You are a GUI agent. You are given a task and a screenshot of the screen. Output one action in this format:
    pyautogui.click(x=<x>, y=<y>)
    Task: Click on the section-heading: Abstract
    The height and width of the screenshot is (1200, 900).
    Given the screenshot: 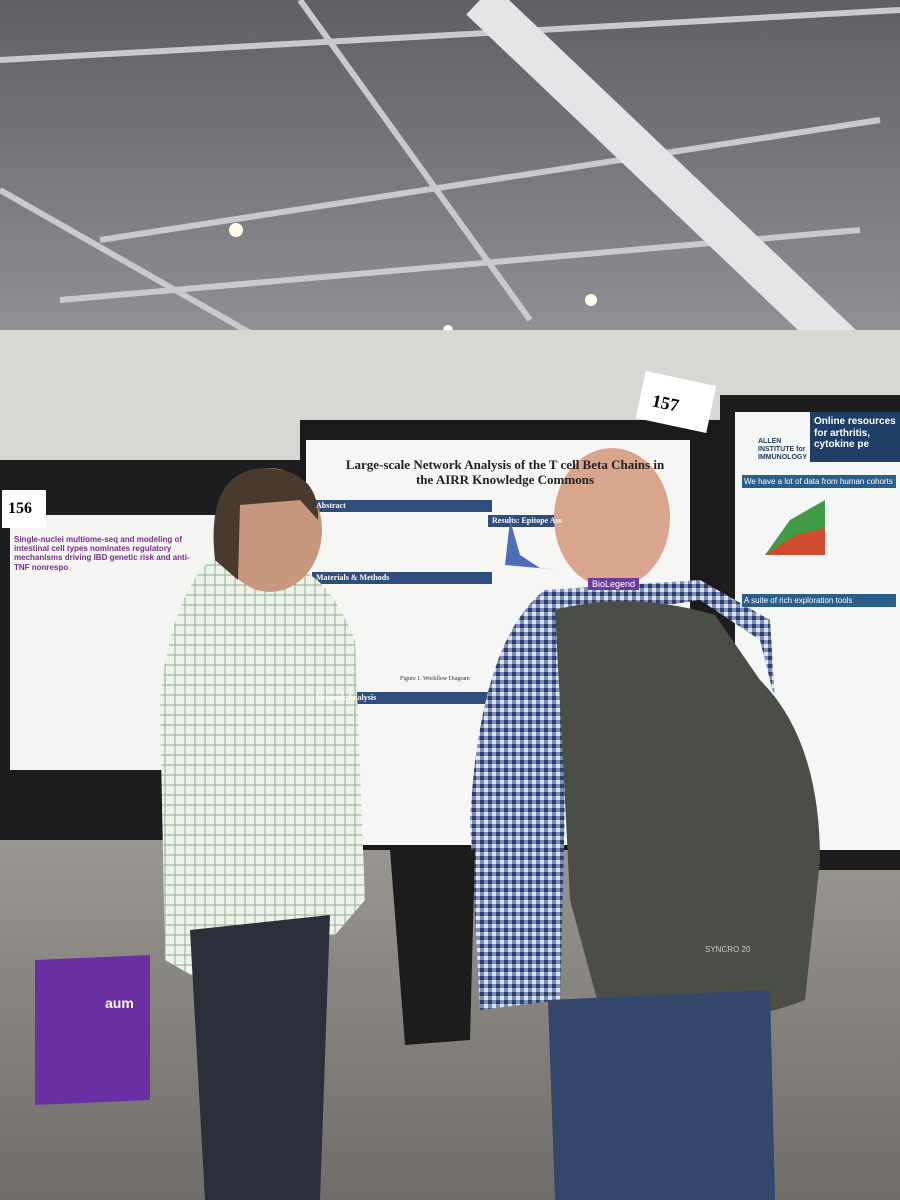 What is the action you would take?
    pyautogui.click(x=331, y=505)
    